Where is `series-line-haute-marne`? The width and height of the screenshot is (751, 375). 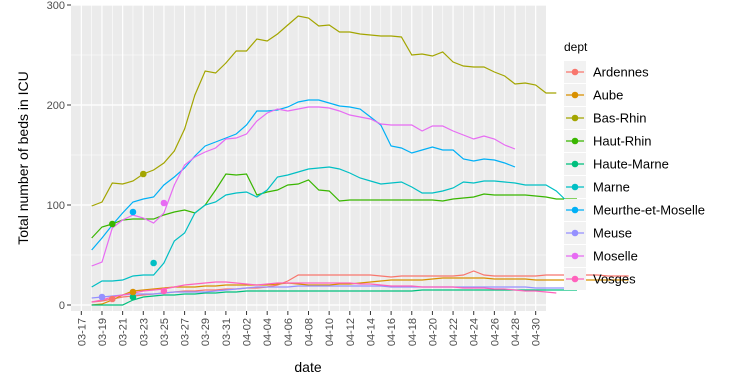 series-line-haute-marne is located at coordinates (334, 297).